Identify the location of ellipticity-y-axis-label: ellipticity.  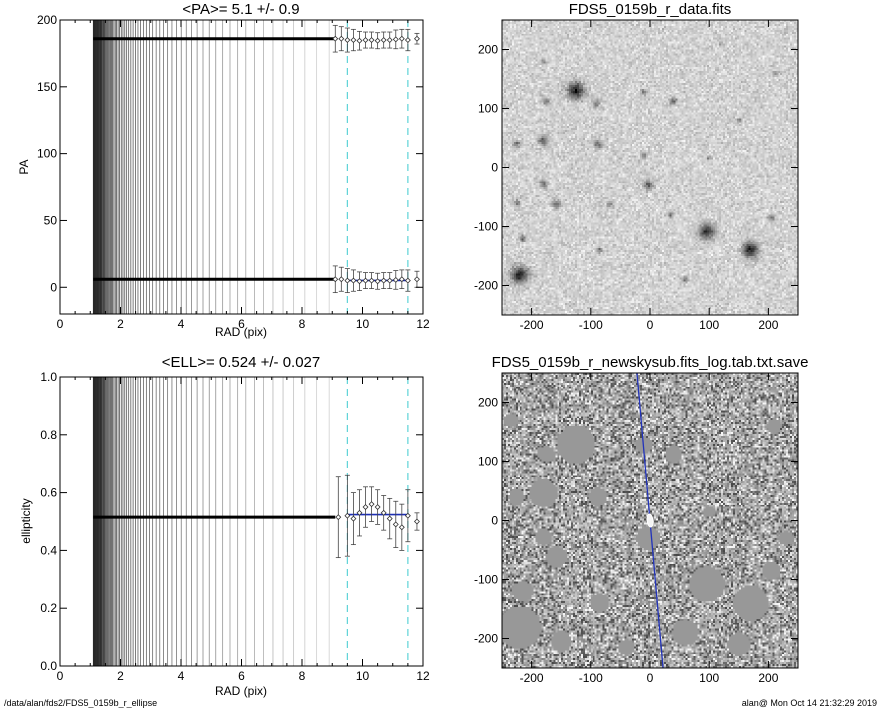
(26, 520).